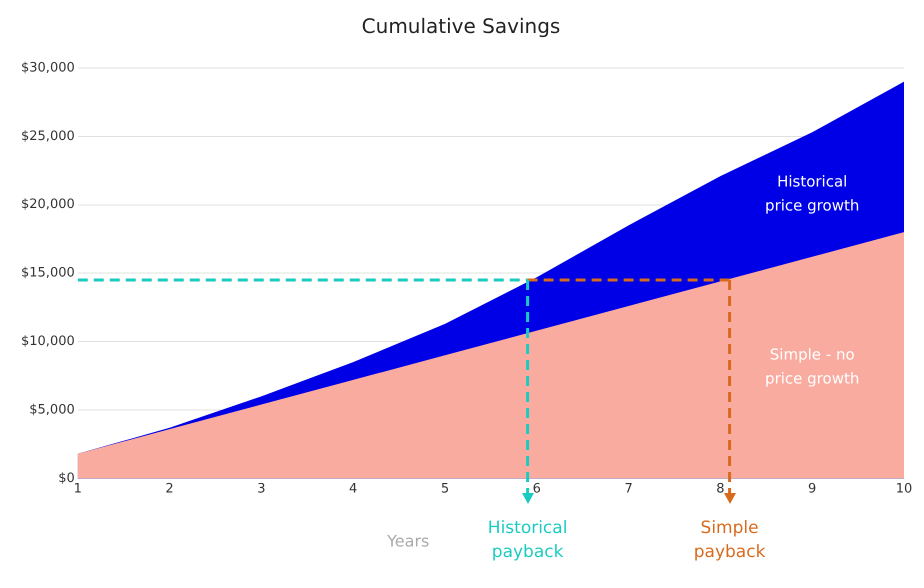 Image resolution: width=924 pixels, height=588 pixels. Describe the element at coordinates (52, 410) in the screenshot. I see `y-tick-label: $5,000` at that location.